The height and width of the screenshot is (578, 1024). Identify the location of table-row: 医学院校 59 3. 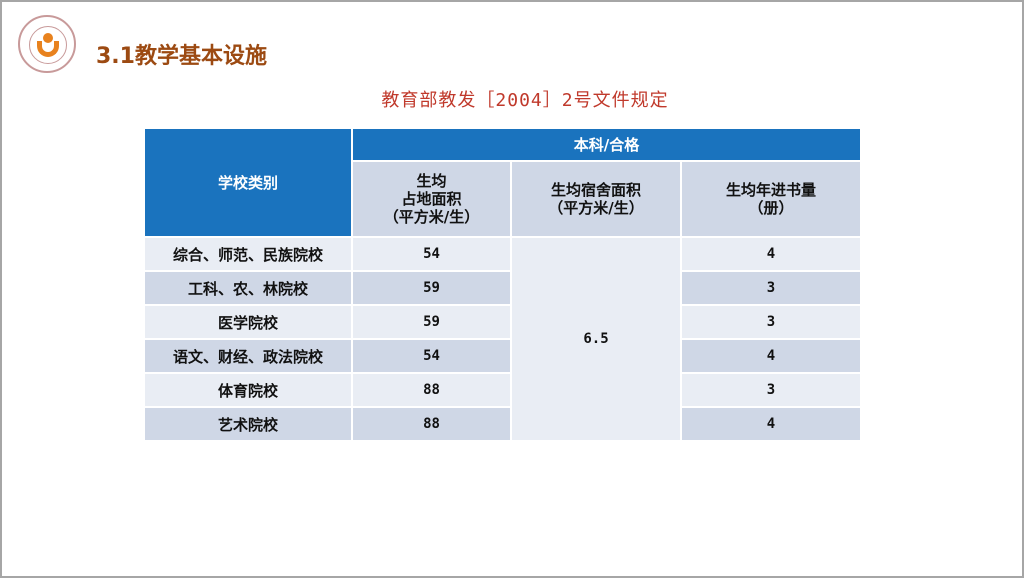
(502, 322).